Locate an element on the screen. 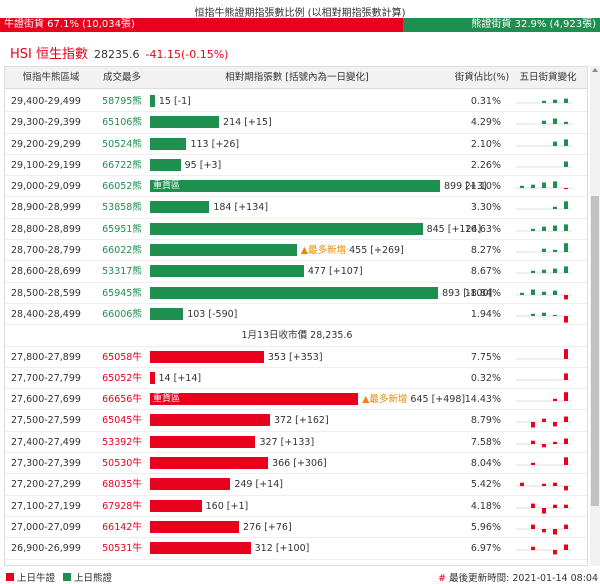 The height and width of the screenshot is (584, 600). table-row: 28,800-28,899 65951熊 845 [+124] 16.63% is located at coordinates (296, 230).